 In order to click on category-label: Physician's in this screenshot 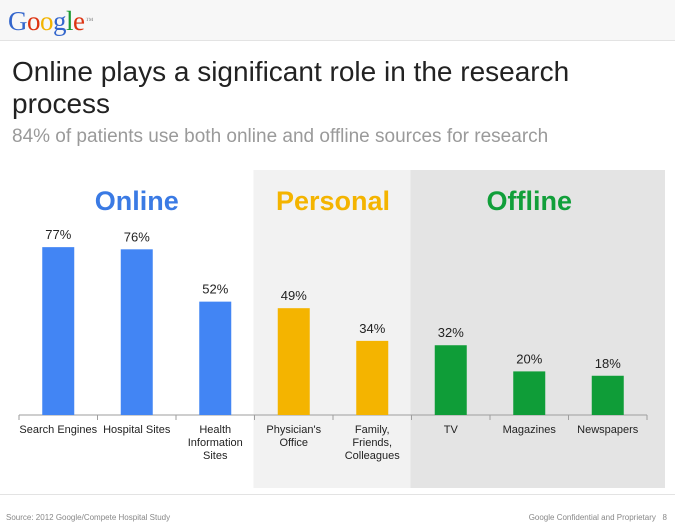, I will do `click(293, 430)`.